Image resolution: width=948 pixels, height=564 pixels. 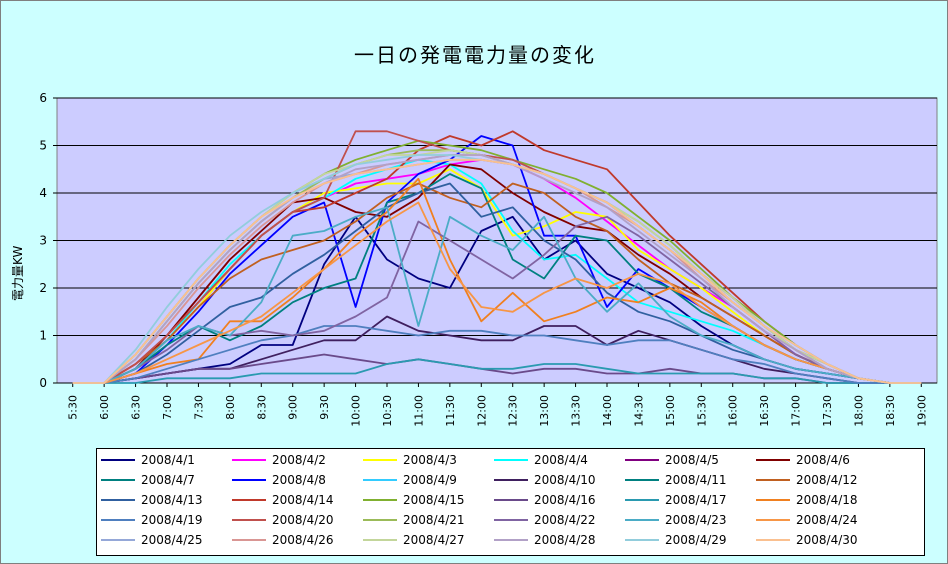 I want to click on x-tick-label: 15:00, so click(x=670, y=411).